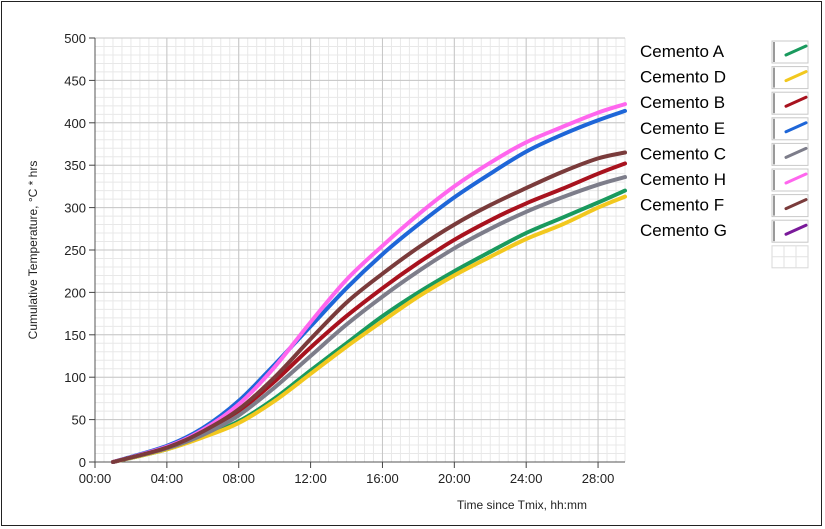 The height and width of the screenshot is (529, 825). Describe the element at coordinates (33, 250) in the screenshot. I see `y-axis-title: Cumulative Temperature, °C * hrs` at that location.